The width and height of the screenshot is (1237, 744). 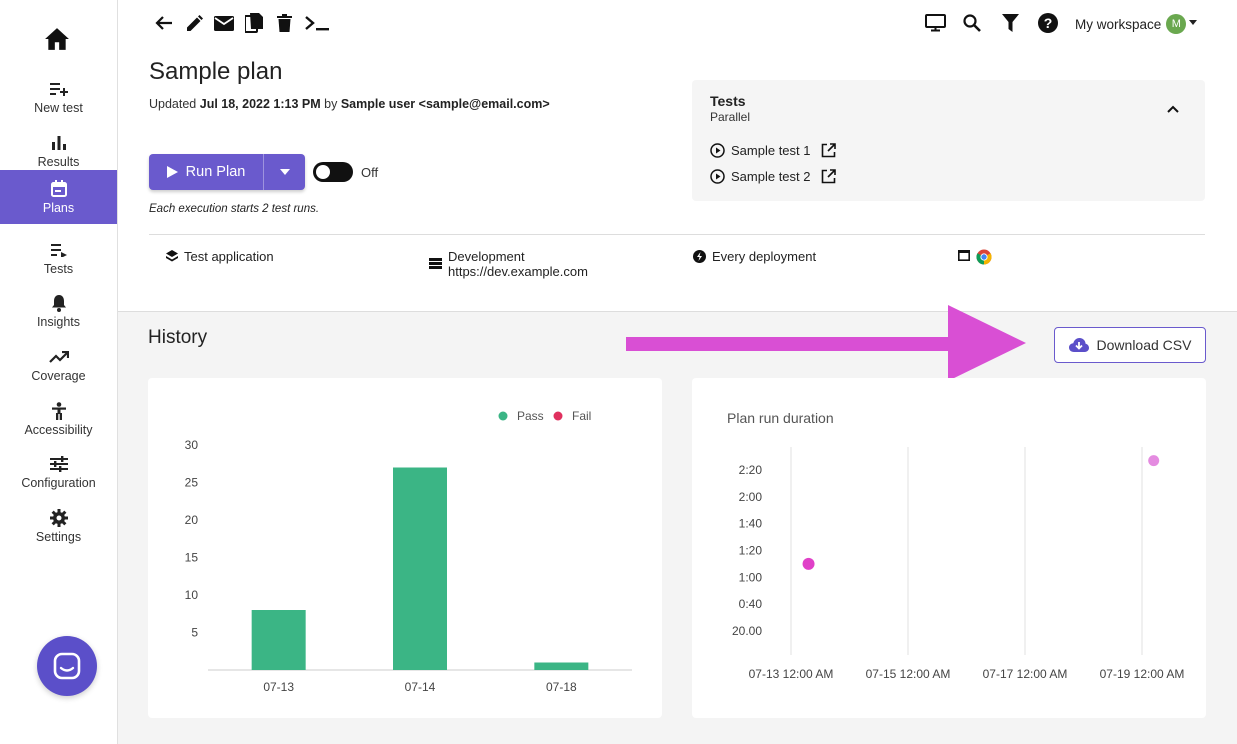 I want to click on bell-icon, so click(x=59, y=303).